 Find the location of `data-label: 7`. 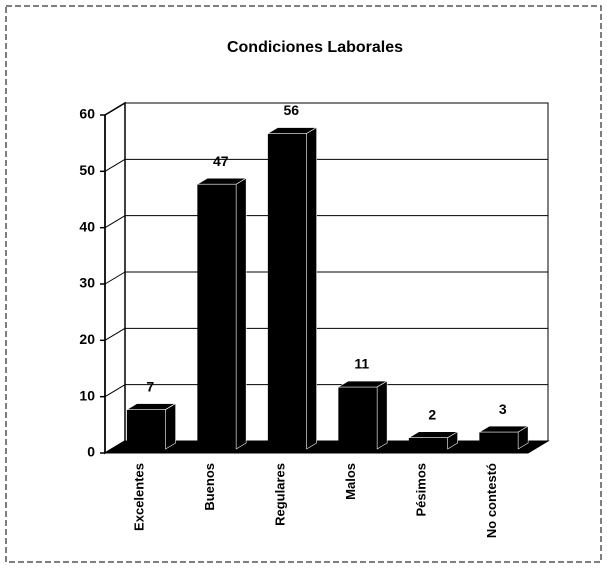

data-label: 7 is located at coordinates (150, 386).